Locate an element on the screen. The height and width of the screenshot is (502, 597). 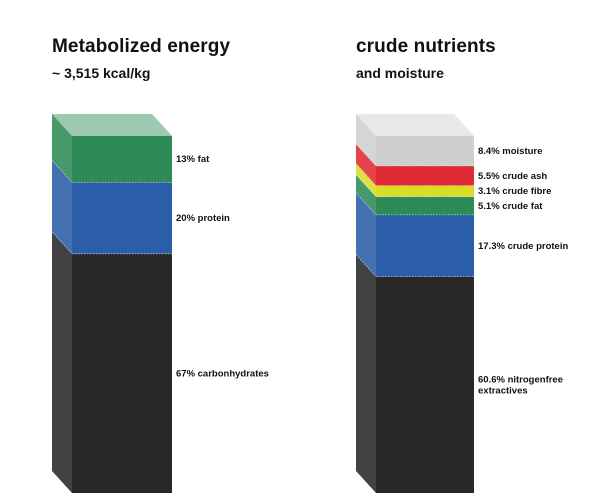
chart-subtitle-moisture: and moisture is located at coordinates (400, 73).